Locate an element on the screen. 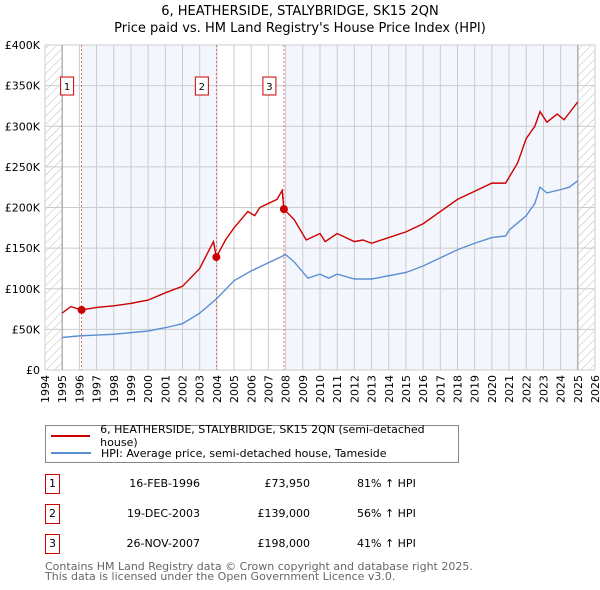 Image resolution: width=600 pixels, height=590 pixels. x-tick-label: 2022 is located at coordinates (526, 389).